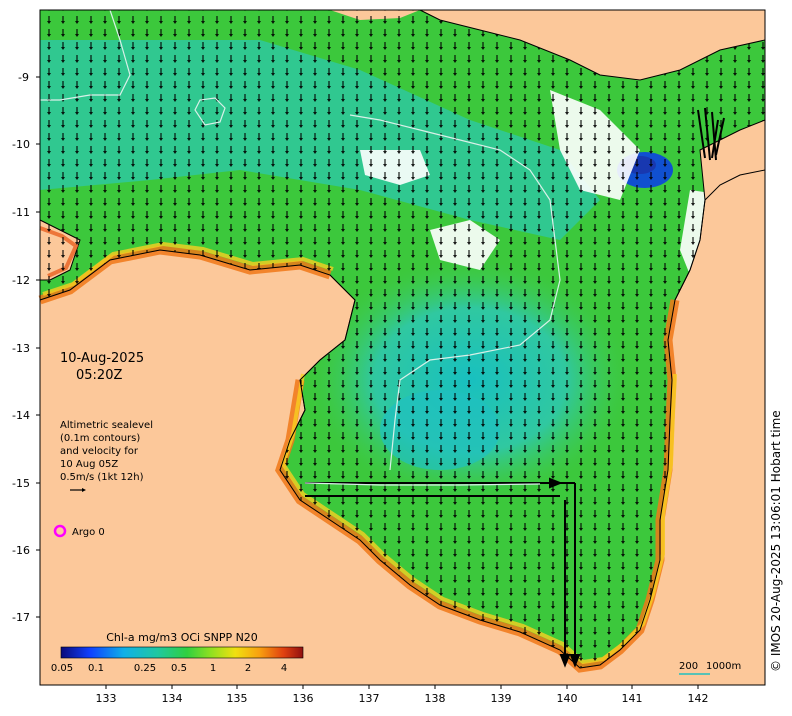  I want to click on lon-tick: 139, so click(501, 698).